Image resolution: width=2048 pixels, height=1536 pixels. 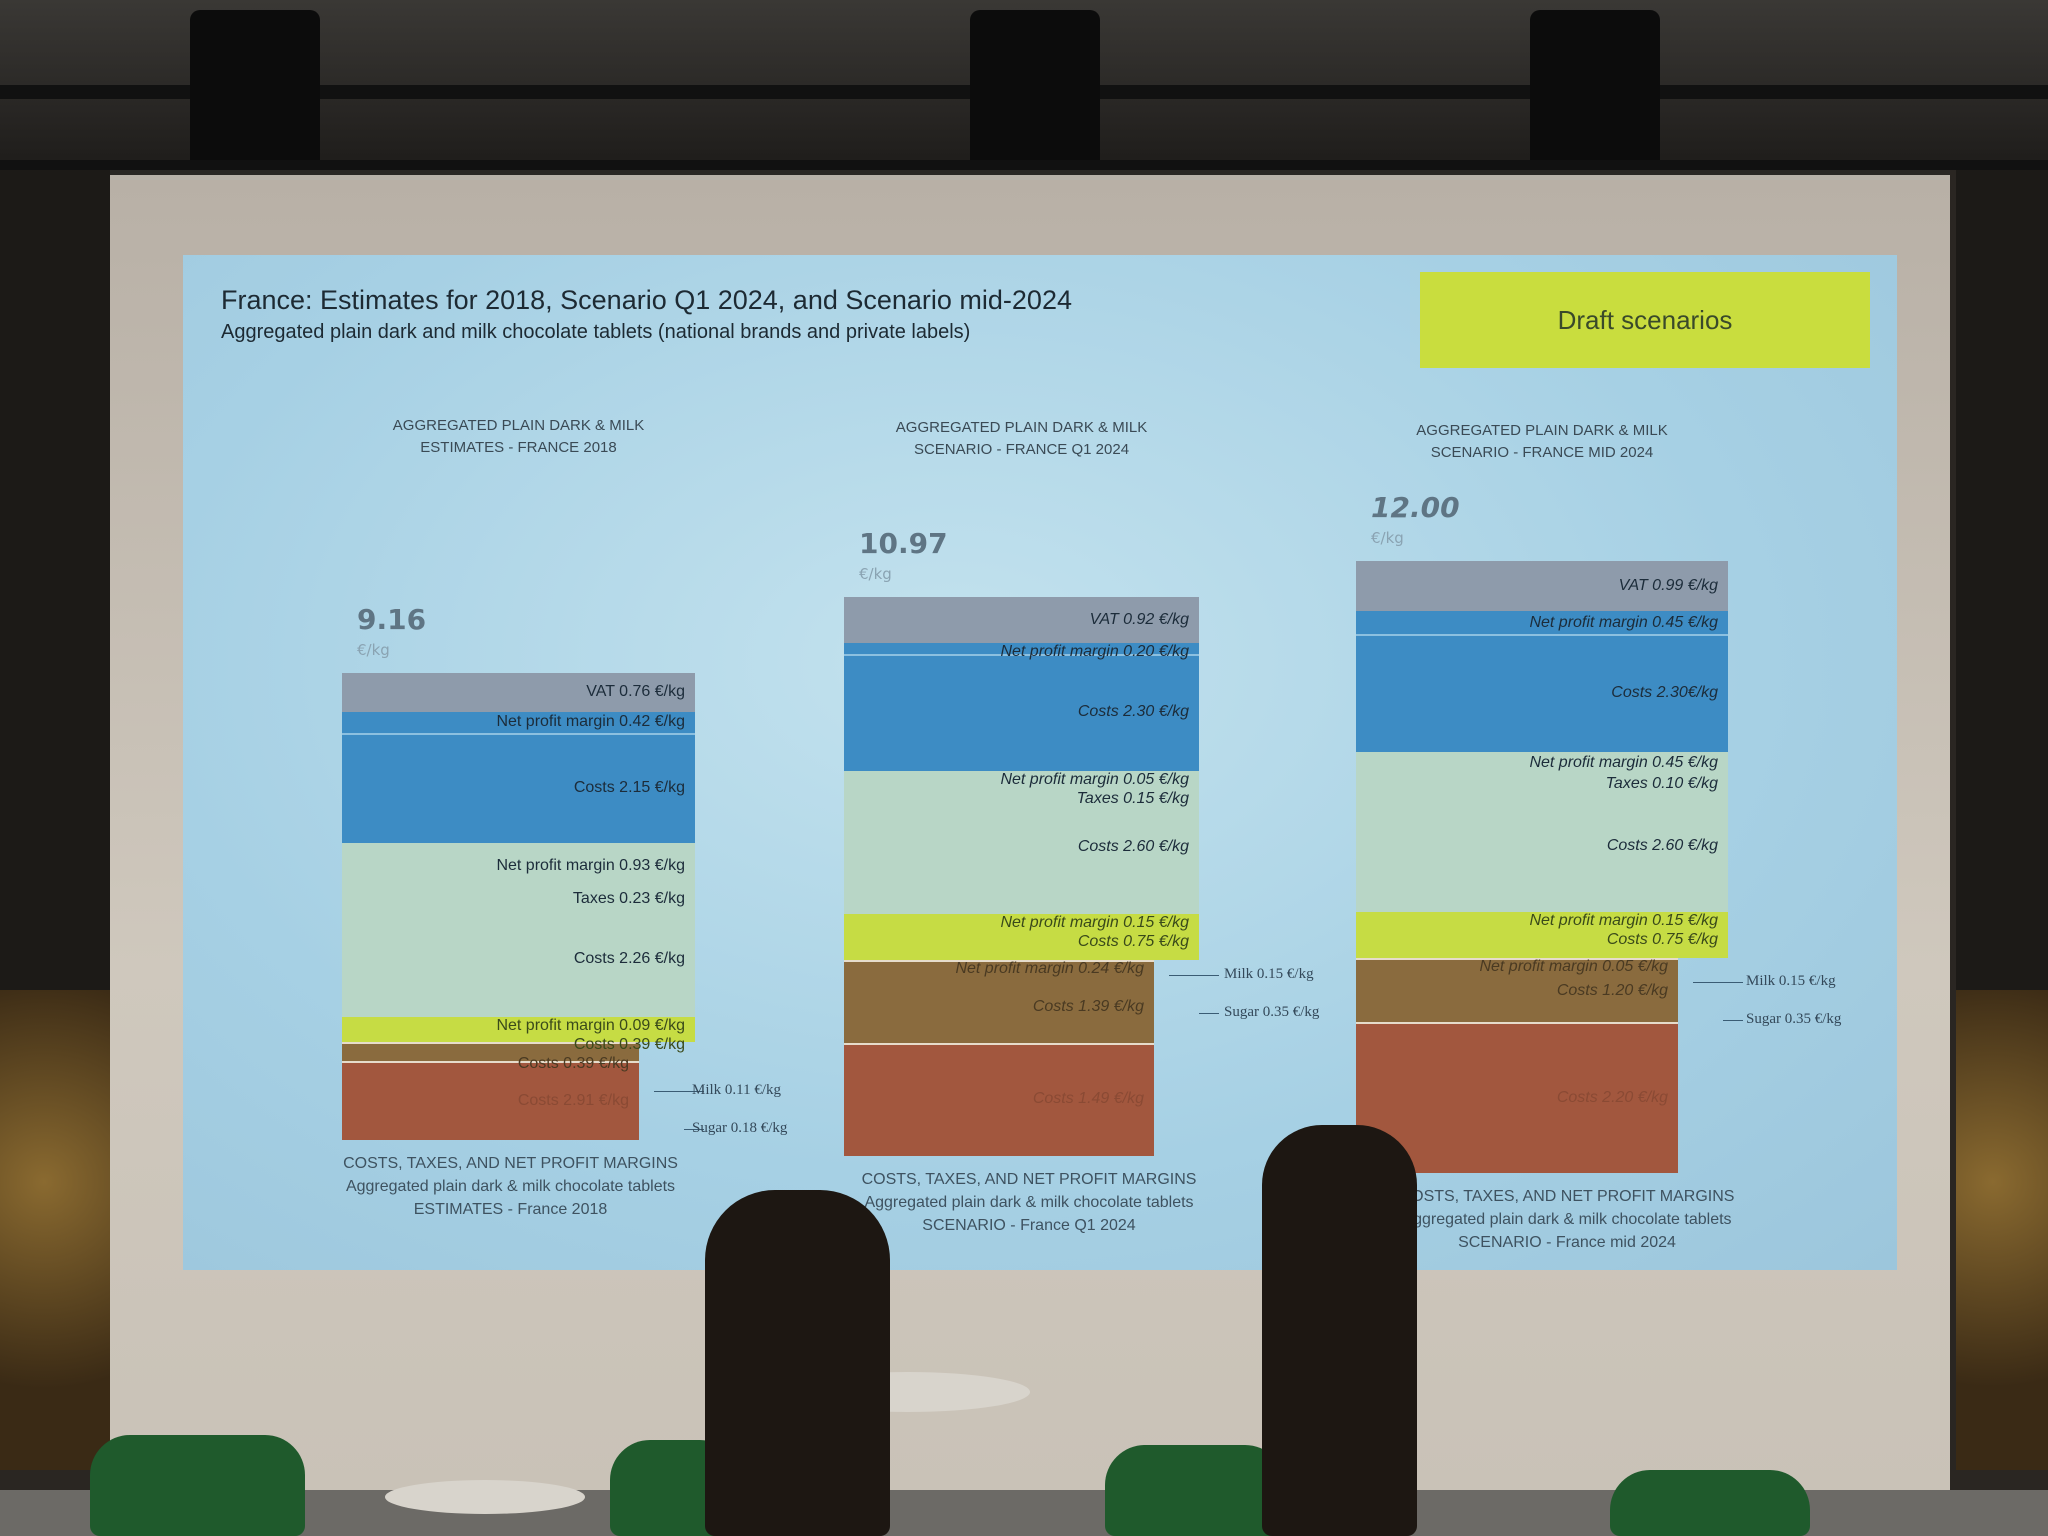 I want to click on segment-label: Taxes 0.23 €/kg, so click(x=628, y=899).